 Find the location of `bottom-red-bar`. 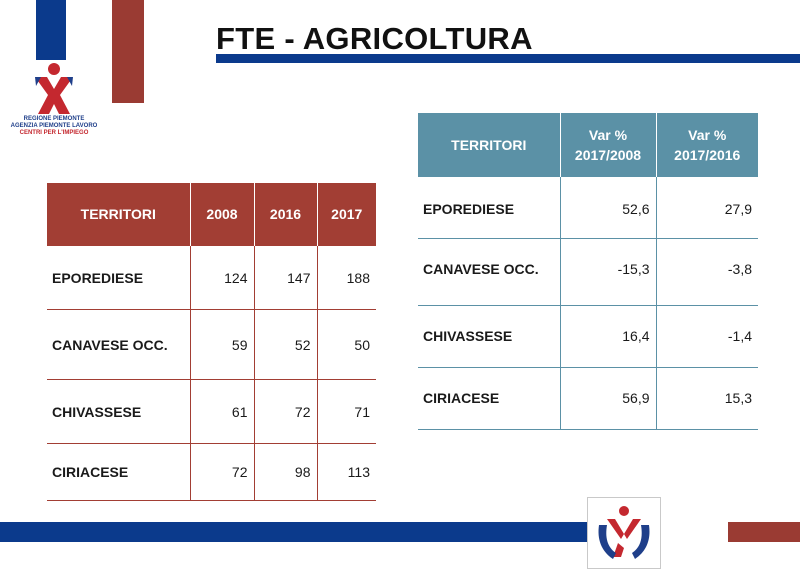

bottom-red-bar is located at coordinates (764, 532).